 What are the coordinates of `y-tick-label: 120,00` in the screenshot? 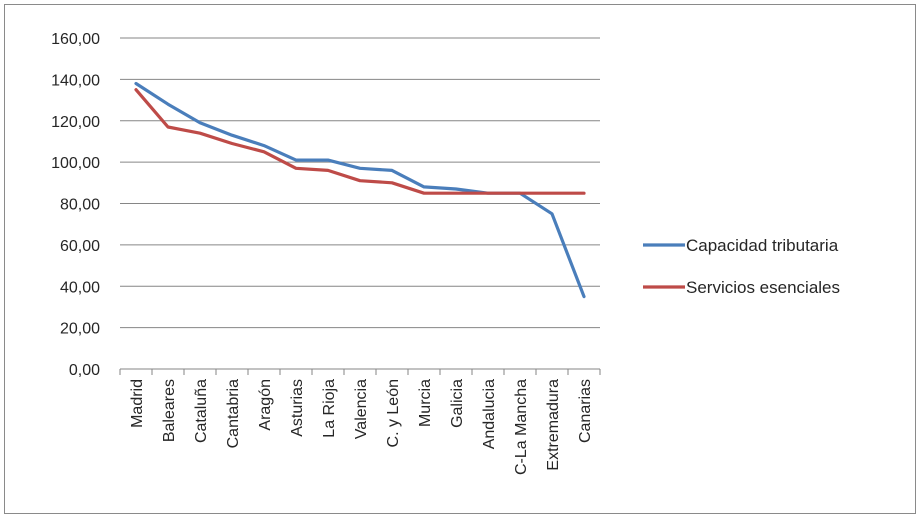 It's located at (75, 122).